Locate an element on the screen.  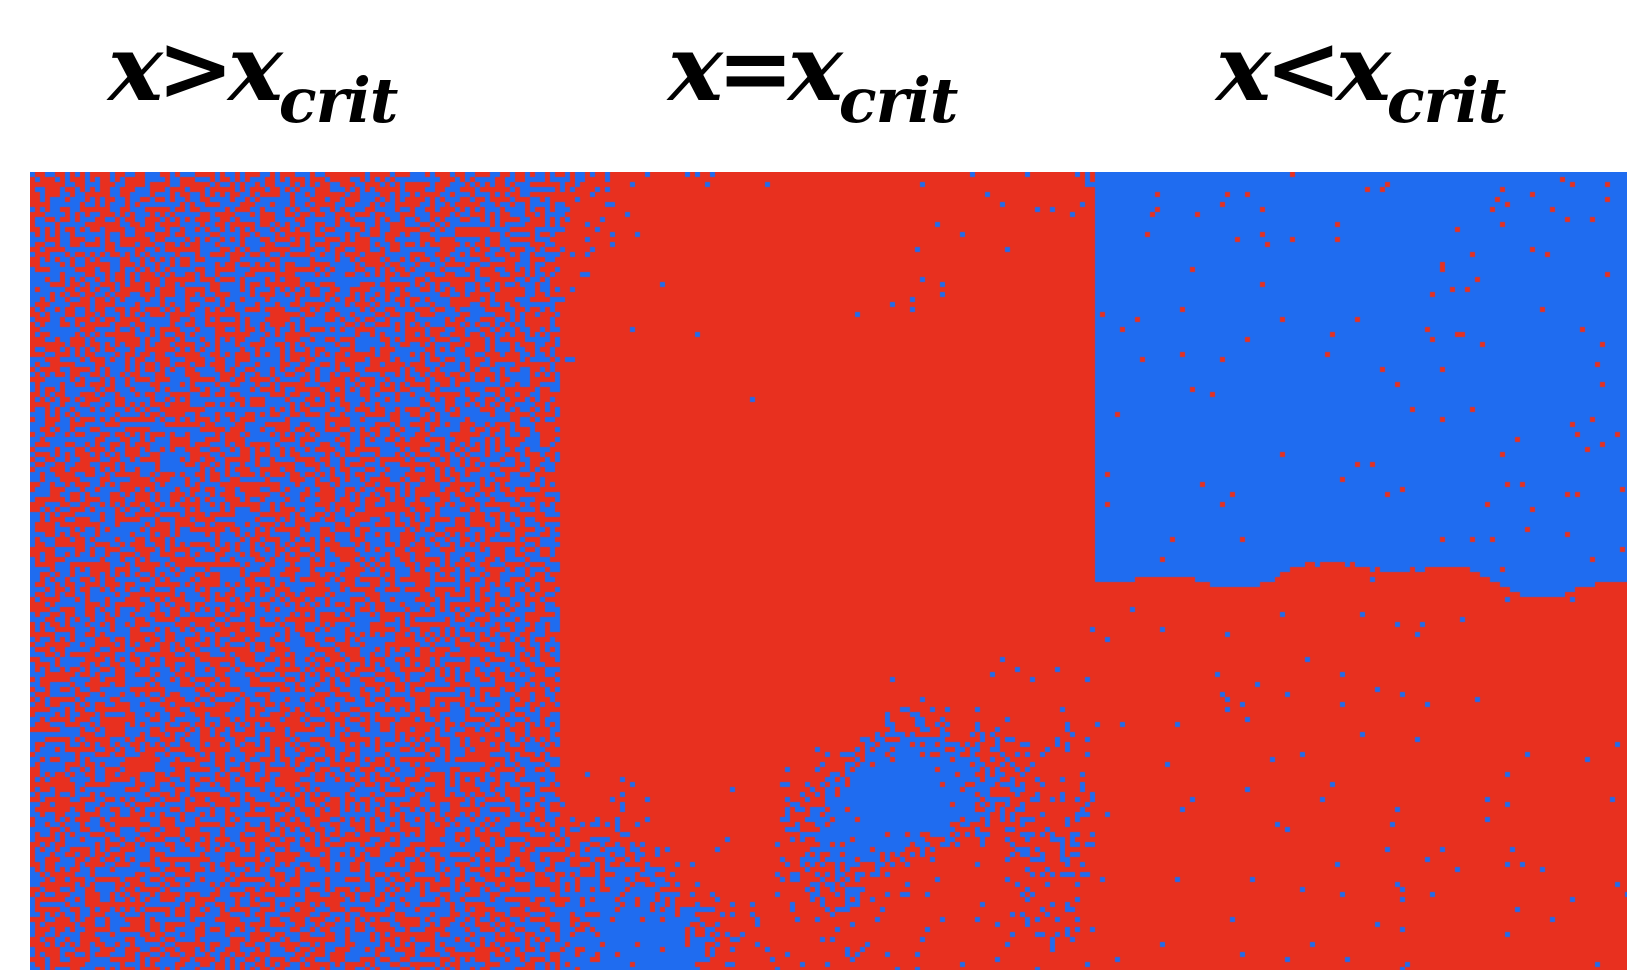
label-x-less-than-xcrit: x<xcrit is located at coordinates (1361, 73).